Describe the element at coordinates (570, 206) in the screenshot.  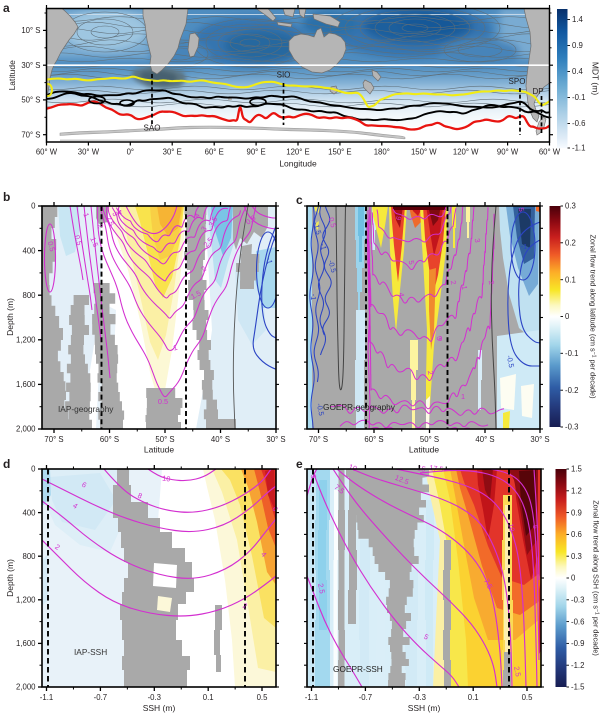
I see `svg-text: 0.3` at that location.